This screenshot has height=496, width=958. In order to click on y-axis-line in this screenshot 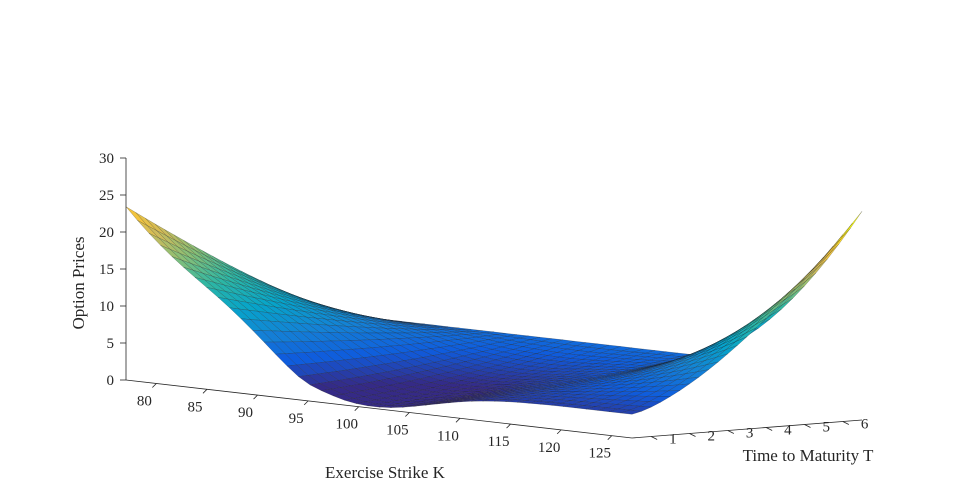, I will do `click(747, 429)`.